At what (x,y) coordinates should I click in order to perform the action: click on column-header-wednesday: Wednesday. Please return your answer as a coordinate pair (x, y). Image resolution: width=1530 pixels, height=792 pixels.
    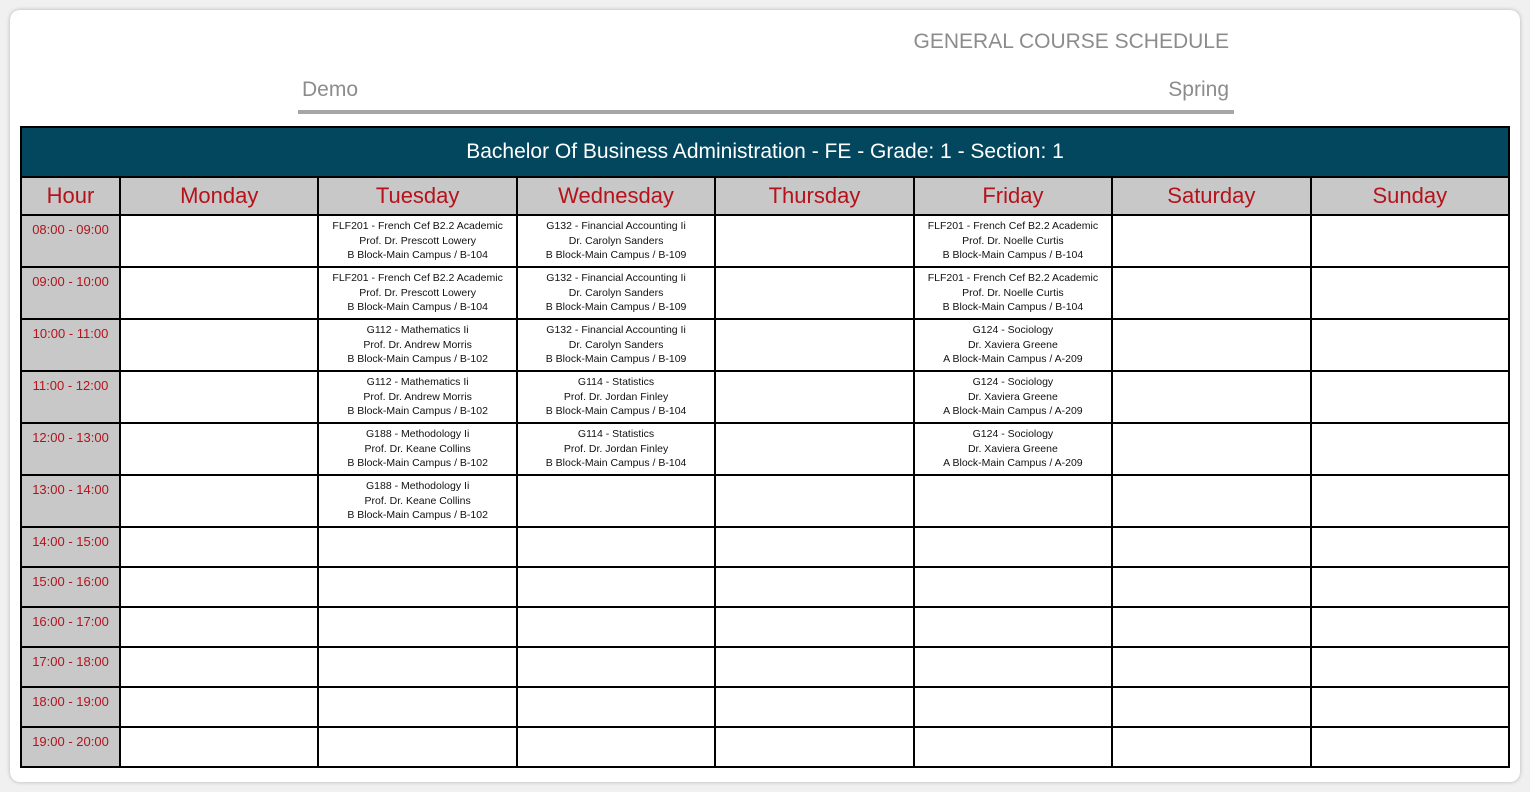
    Looking at the image, I should click on (616, 196).